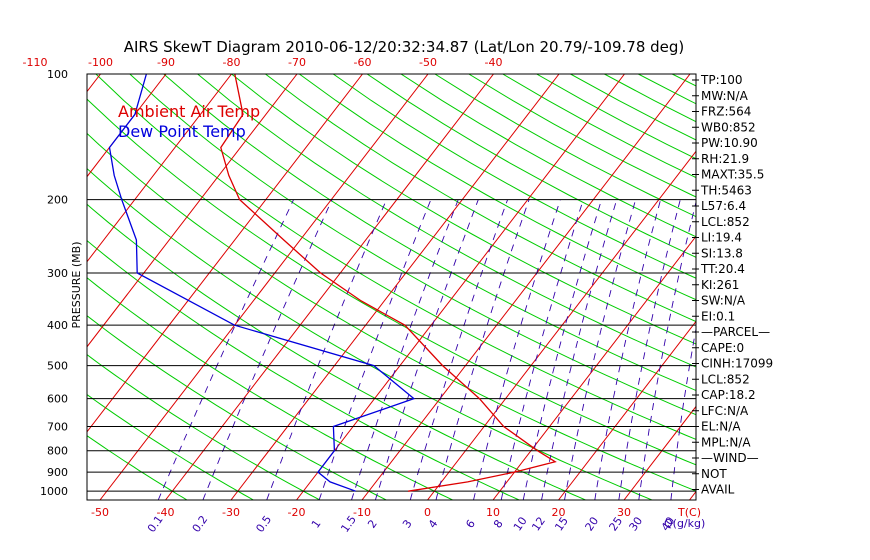 This screenshot has height=560, width=870. What do you see at coordinates (723, 301) in the screenshot?
I see `index-item: SW:N/A` at bounding box center [723, 301].